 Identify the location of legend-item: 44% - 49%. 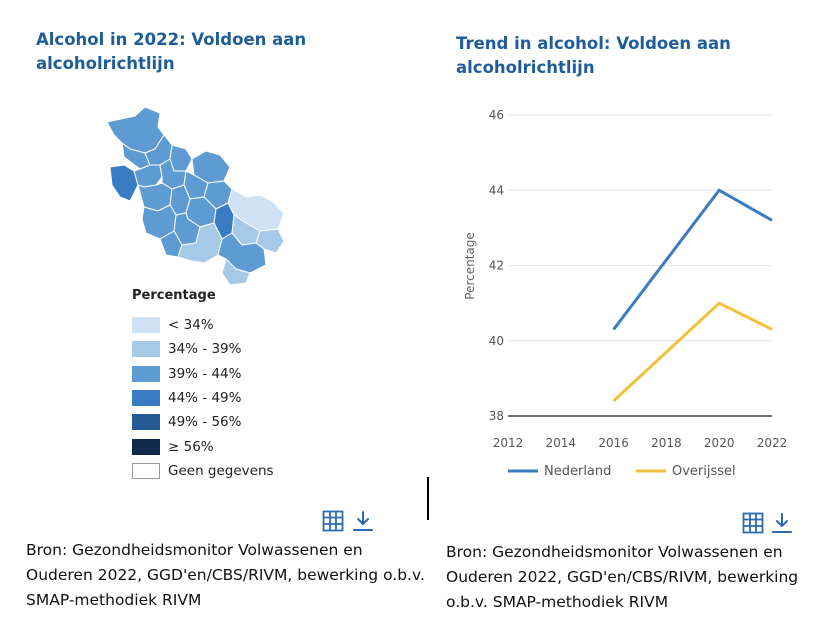
(203, 398).